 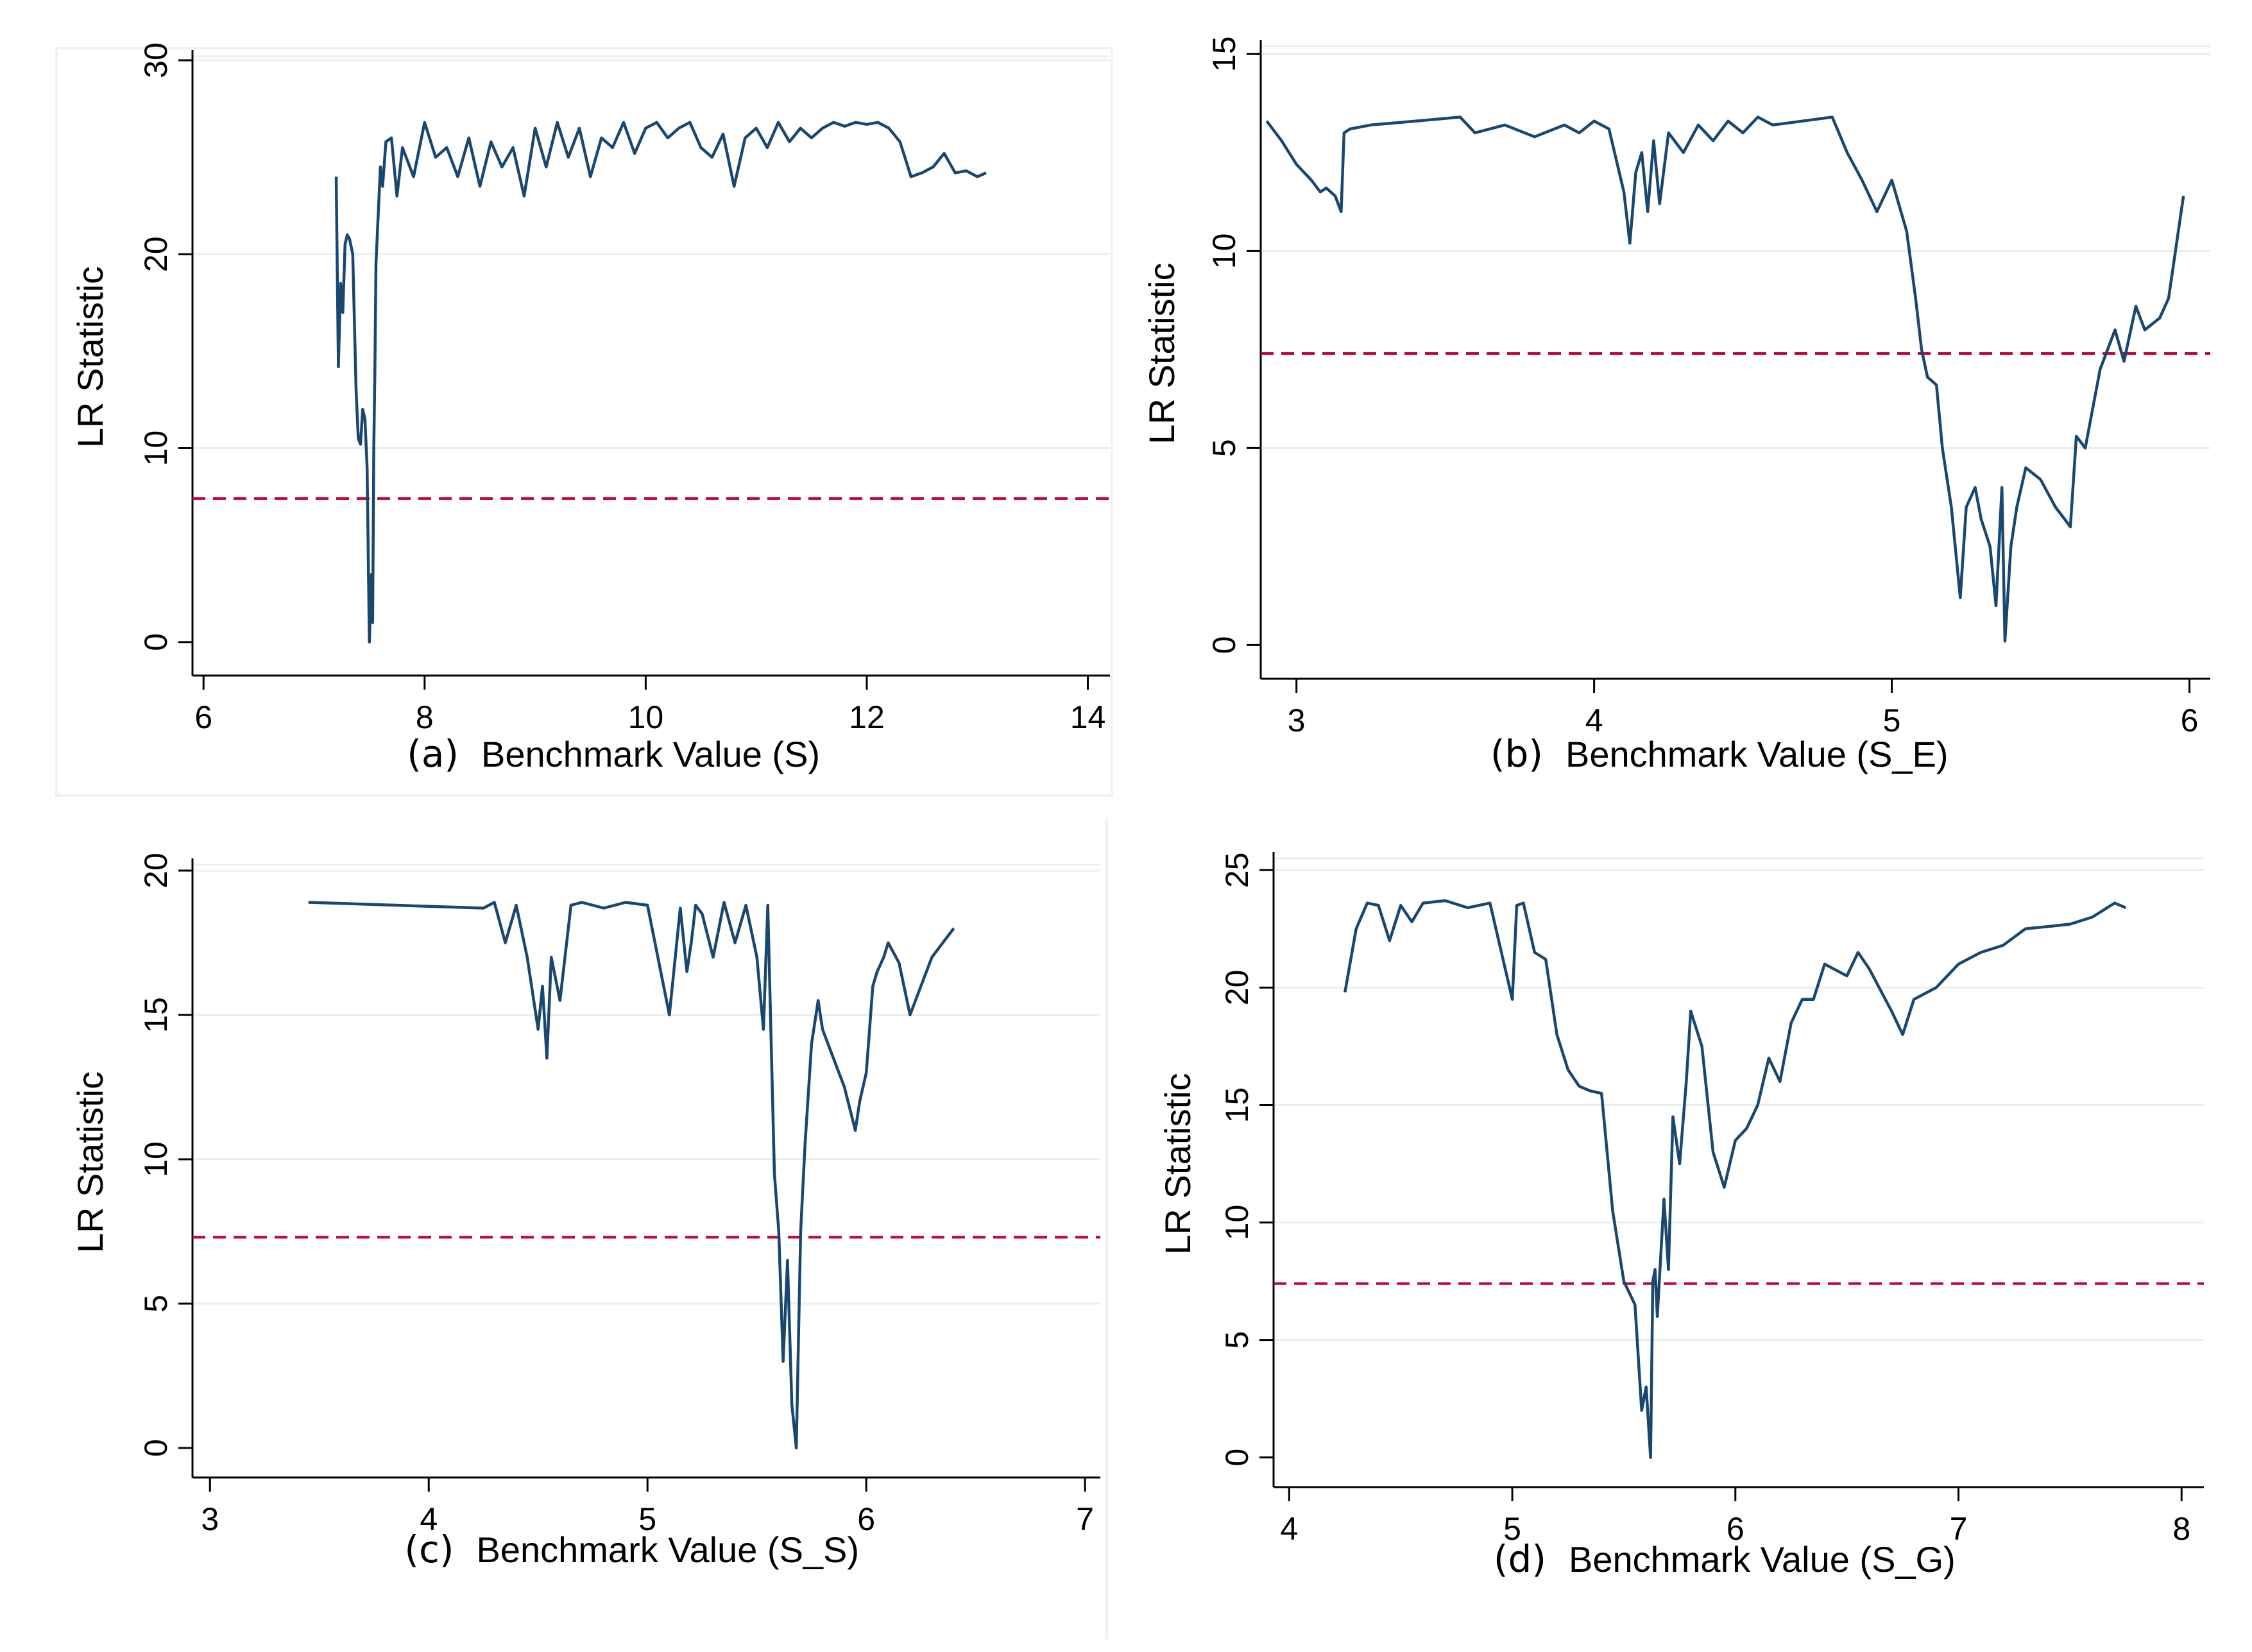 What do you see at coordinates (867, 717) in the screenshot?
I see `x-tick-label: 12` at bounding box center [867, 717].